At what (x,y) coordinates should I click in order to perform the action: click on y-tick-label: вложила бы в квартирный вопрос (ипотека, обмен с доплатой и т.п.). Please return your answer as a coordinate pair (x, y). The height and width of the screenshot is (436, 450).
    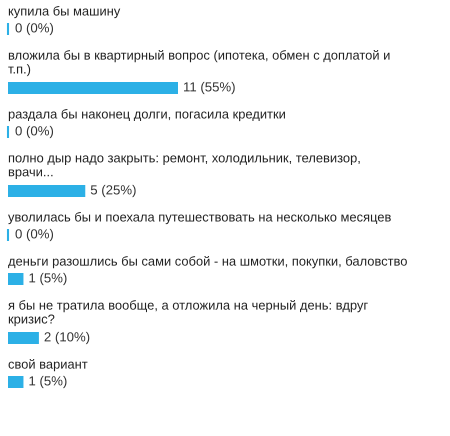
    Looking at the image, I should click on (199, 63).